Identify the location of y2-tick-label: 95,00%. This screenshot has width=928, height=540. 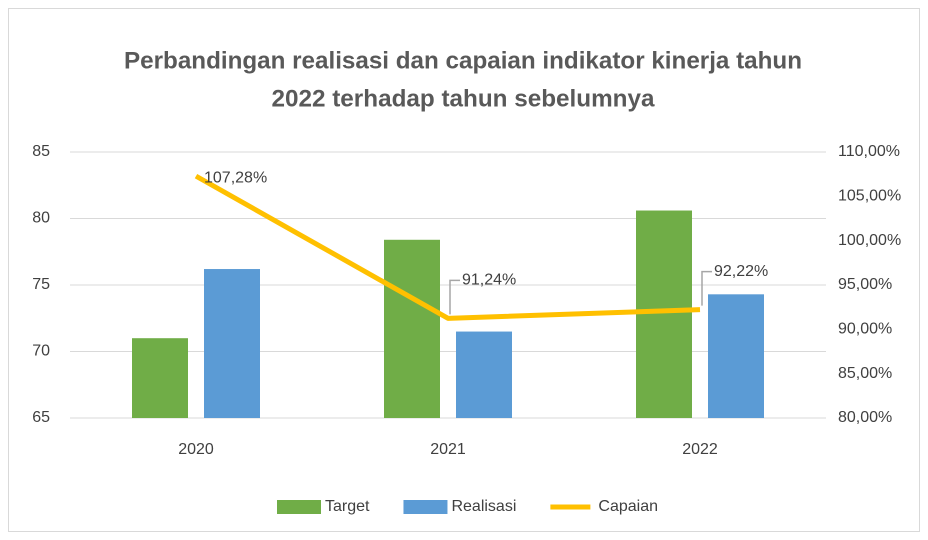
(865, 284).